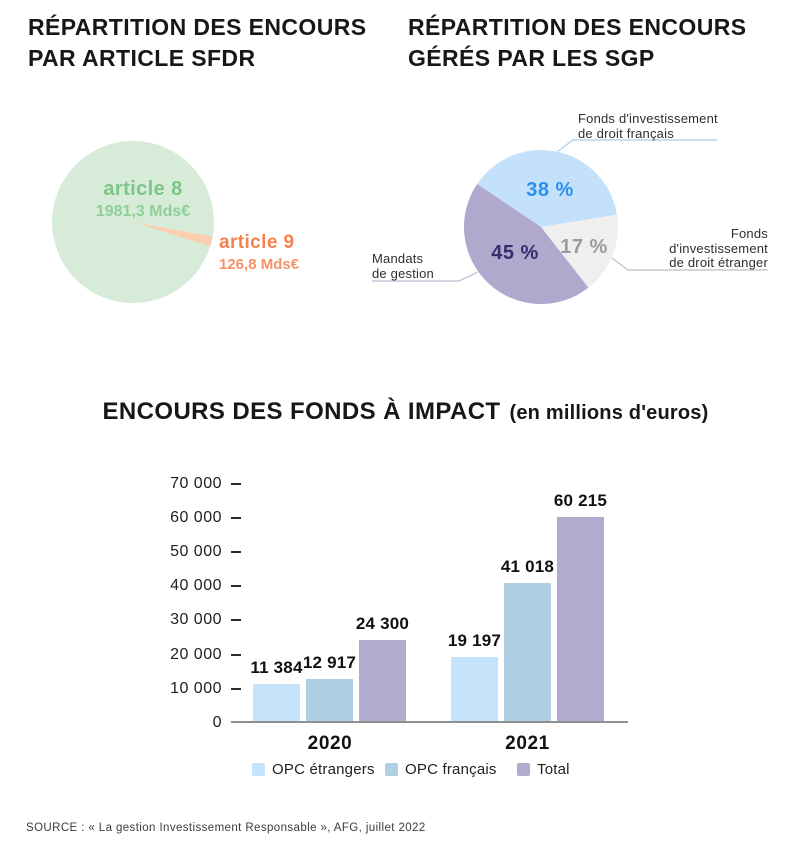 Image resolution: width=811 pixels, height=841 pixels. I want to click on bar-value-label: 24 300, so click(382, 623).